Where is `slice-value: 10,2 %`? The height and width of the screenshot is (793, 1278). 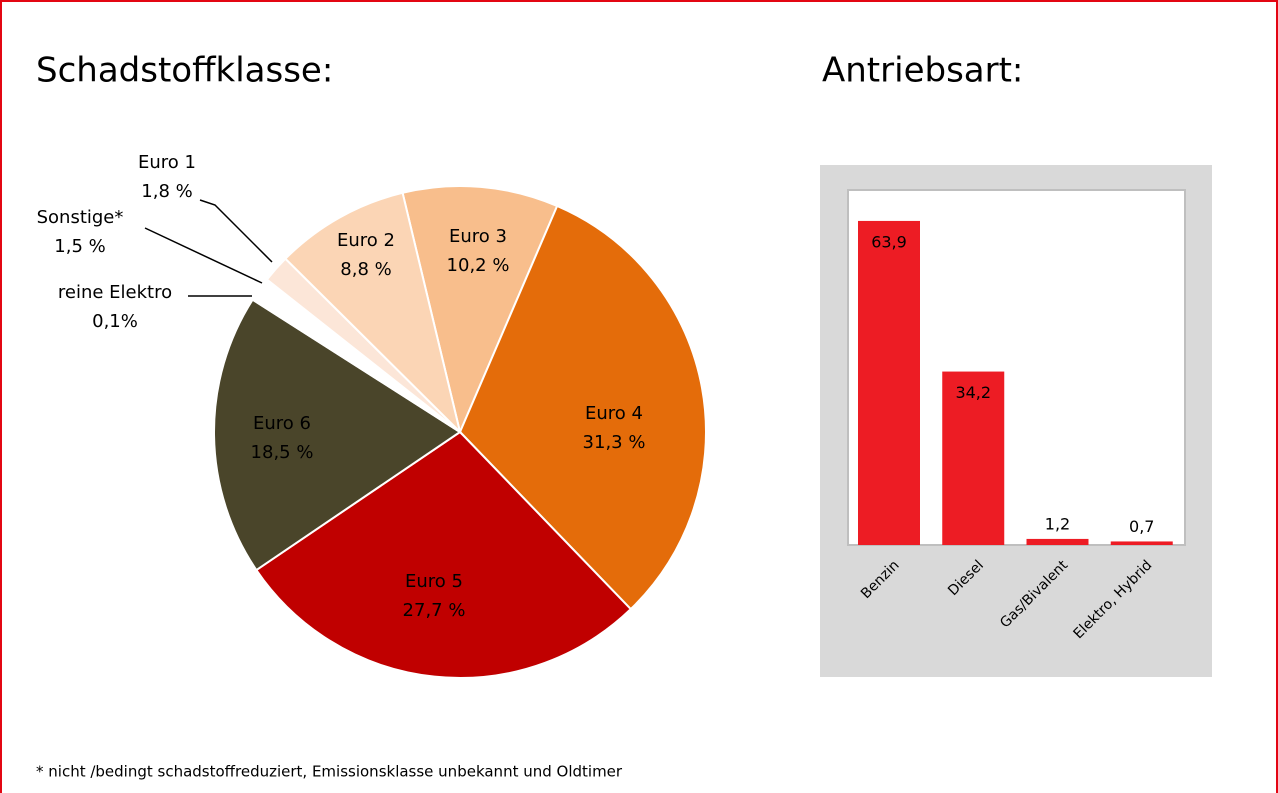
slice-value: 10,2 % is located at coordinates (478, 265).